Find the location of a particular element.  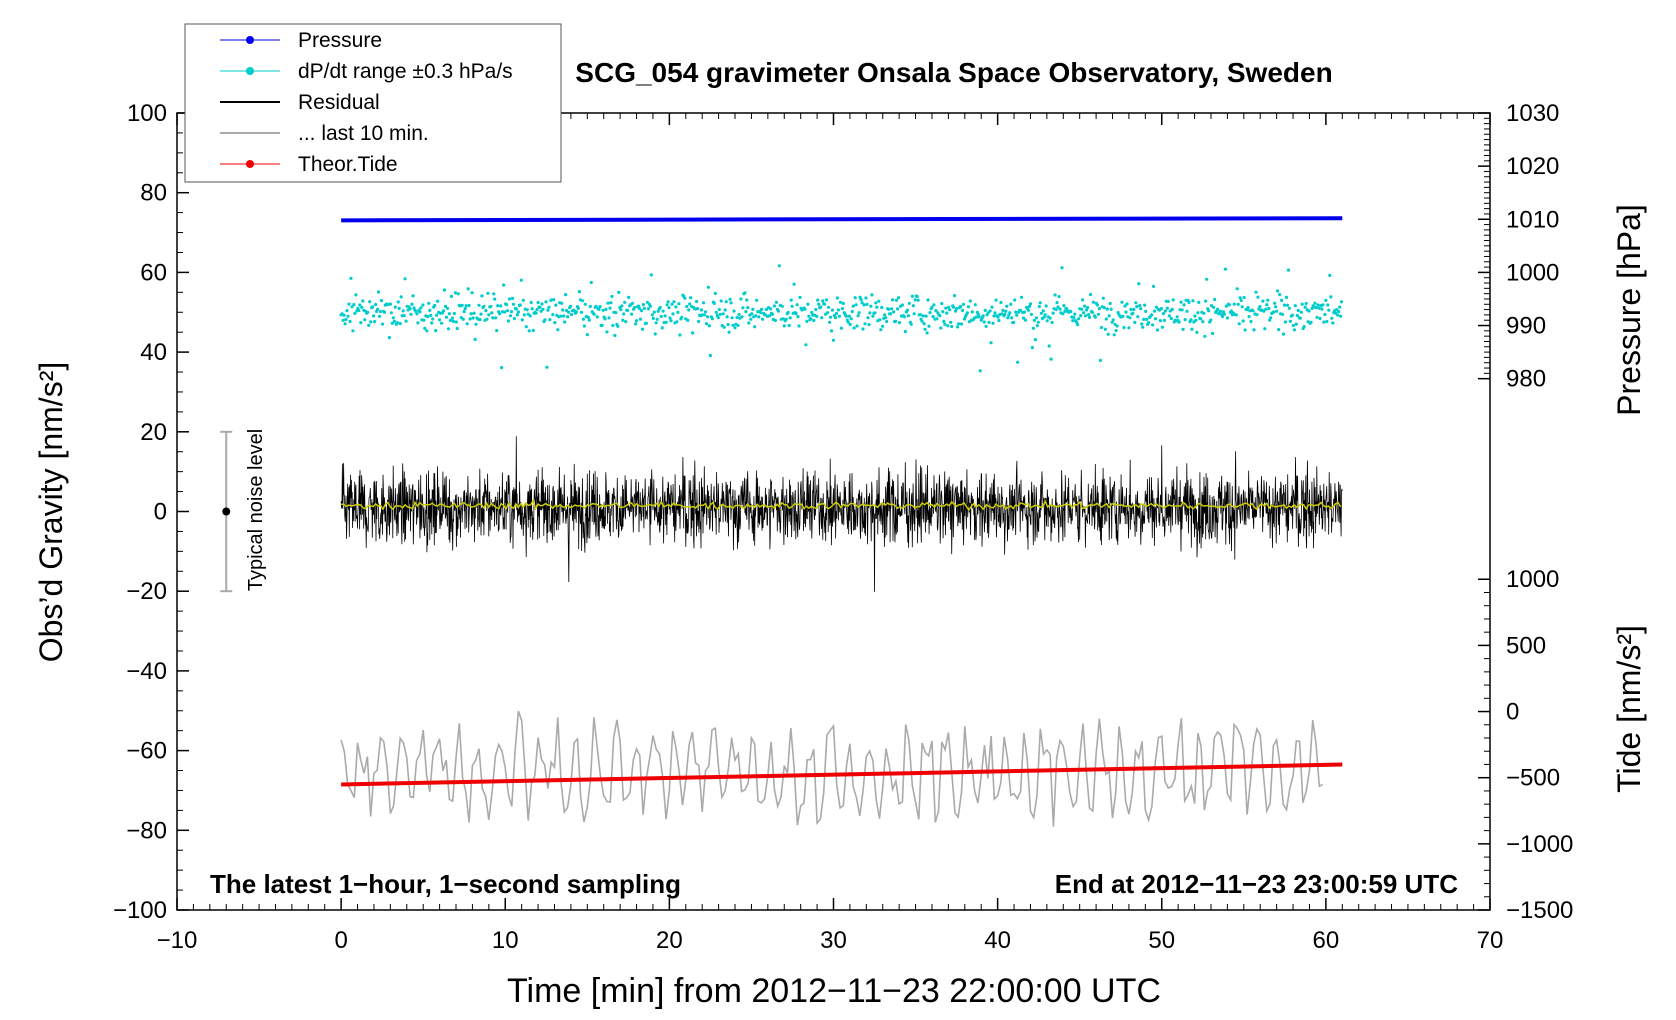

y-tick-label: −100 is located at coordinates (140, 910).